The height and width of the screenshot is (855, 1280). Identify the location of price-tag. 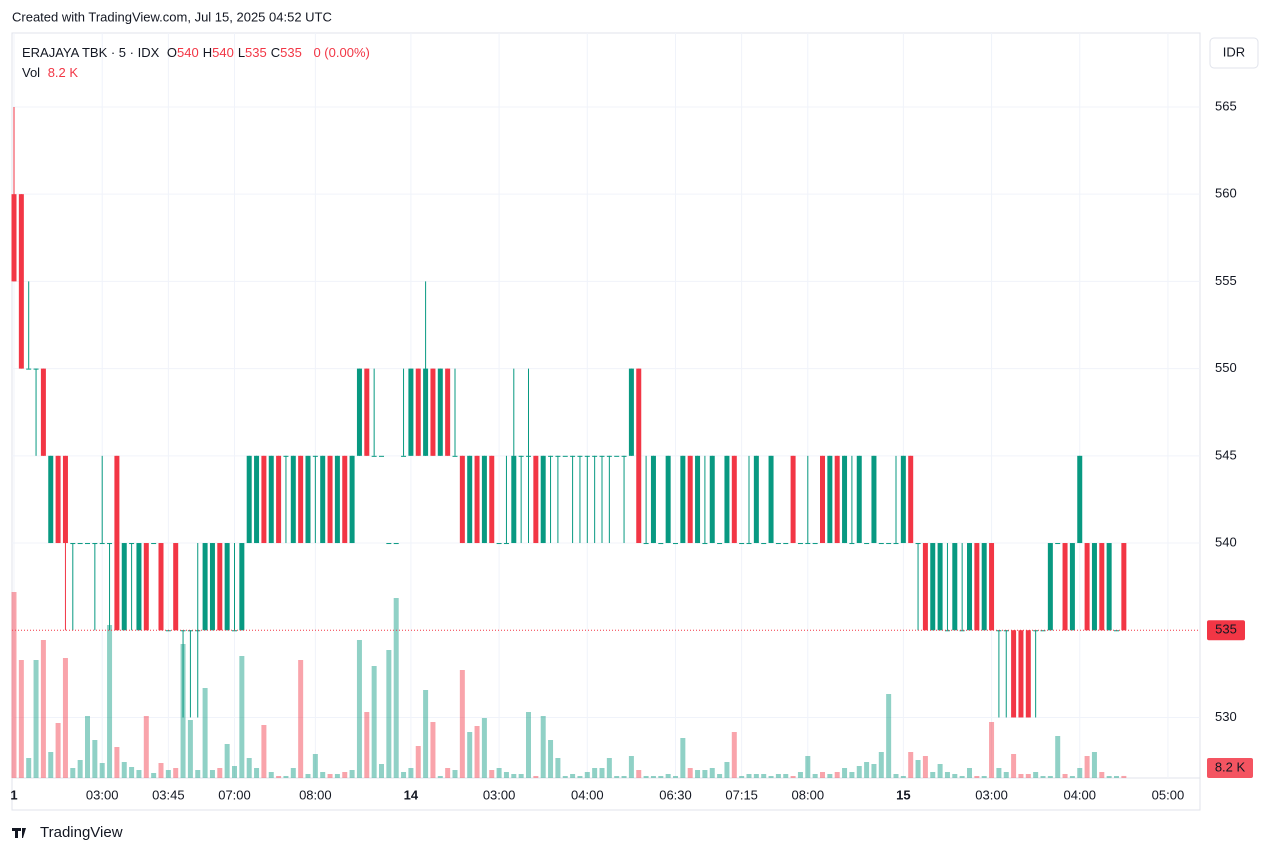
(1226, 630).